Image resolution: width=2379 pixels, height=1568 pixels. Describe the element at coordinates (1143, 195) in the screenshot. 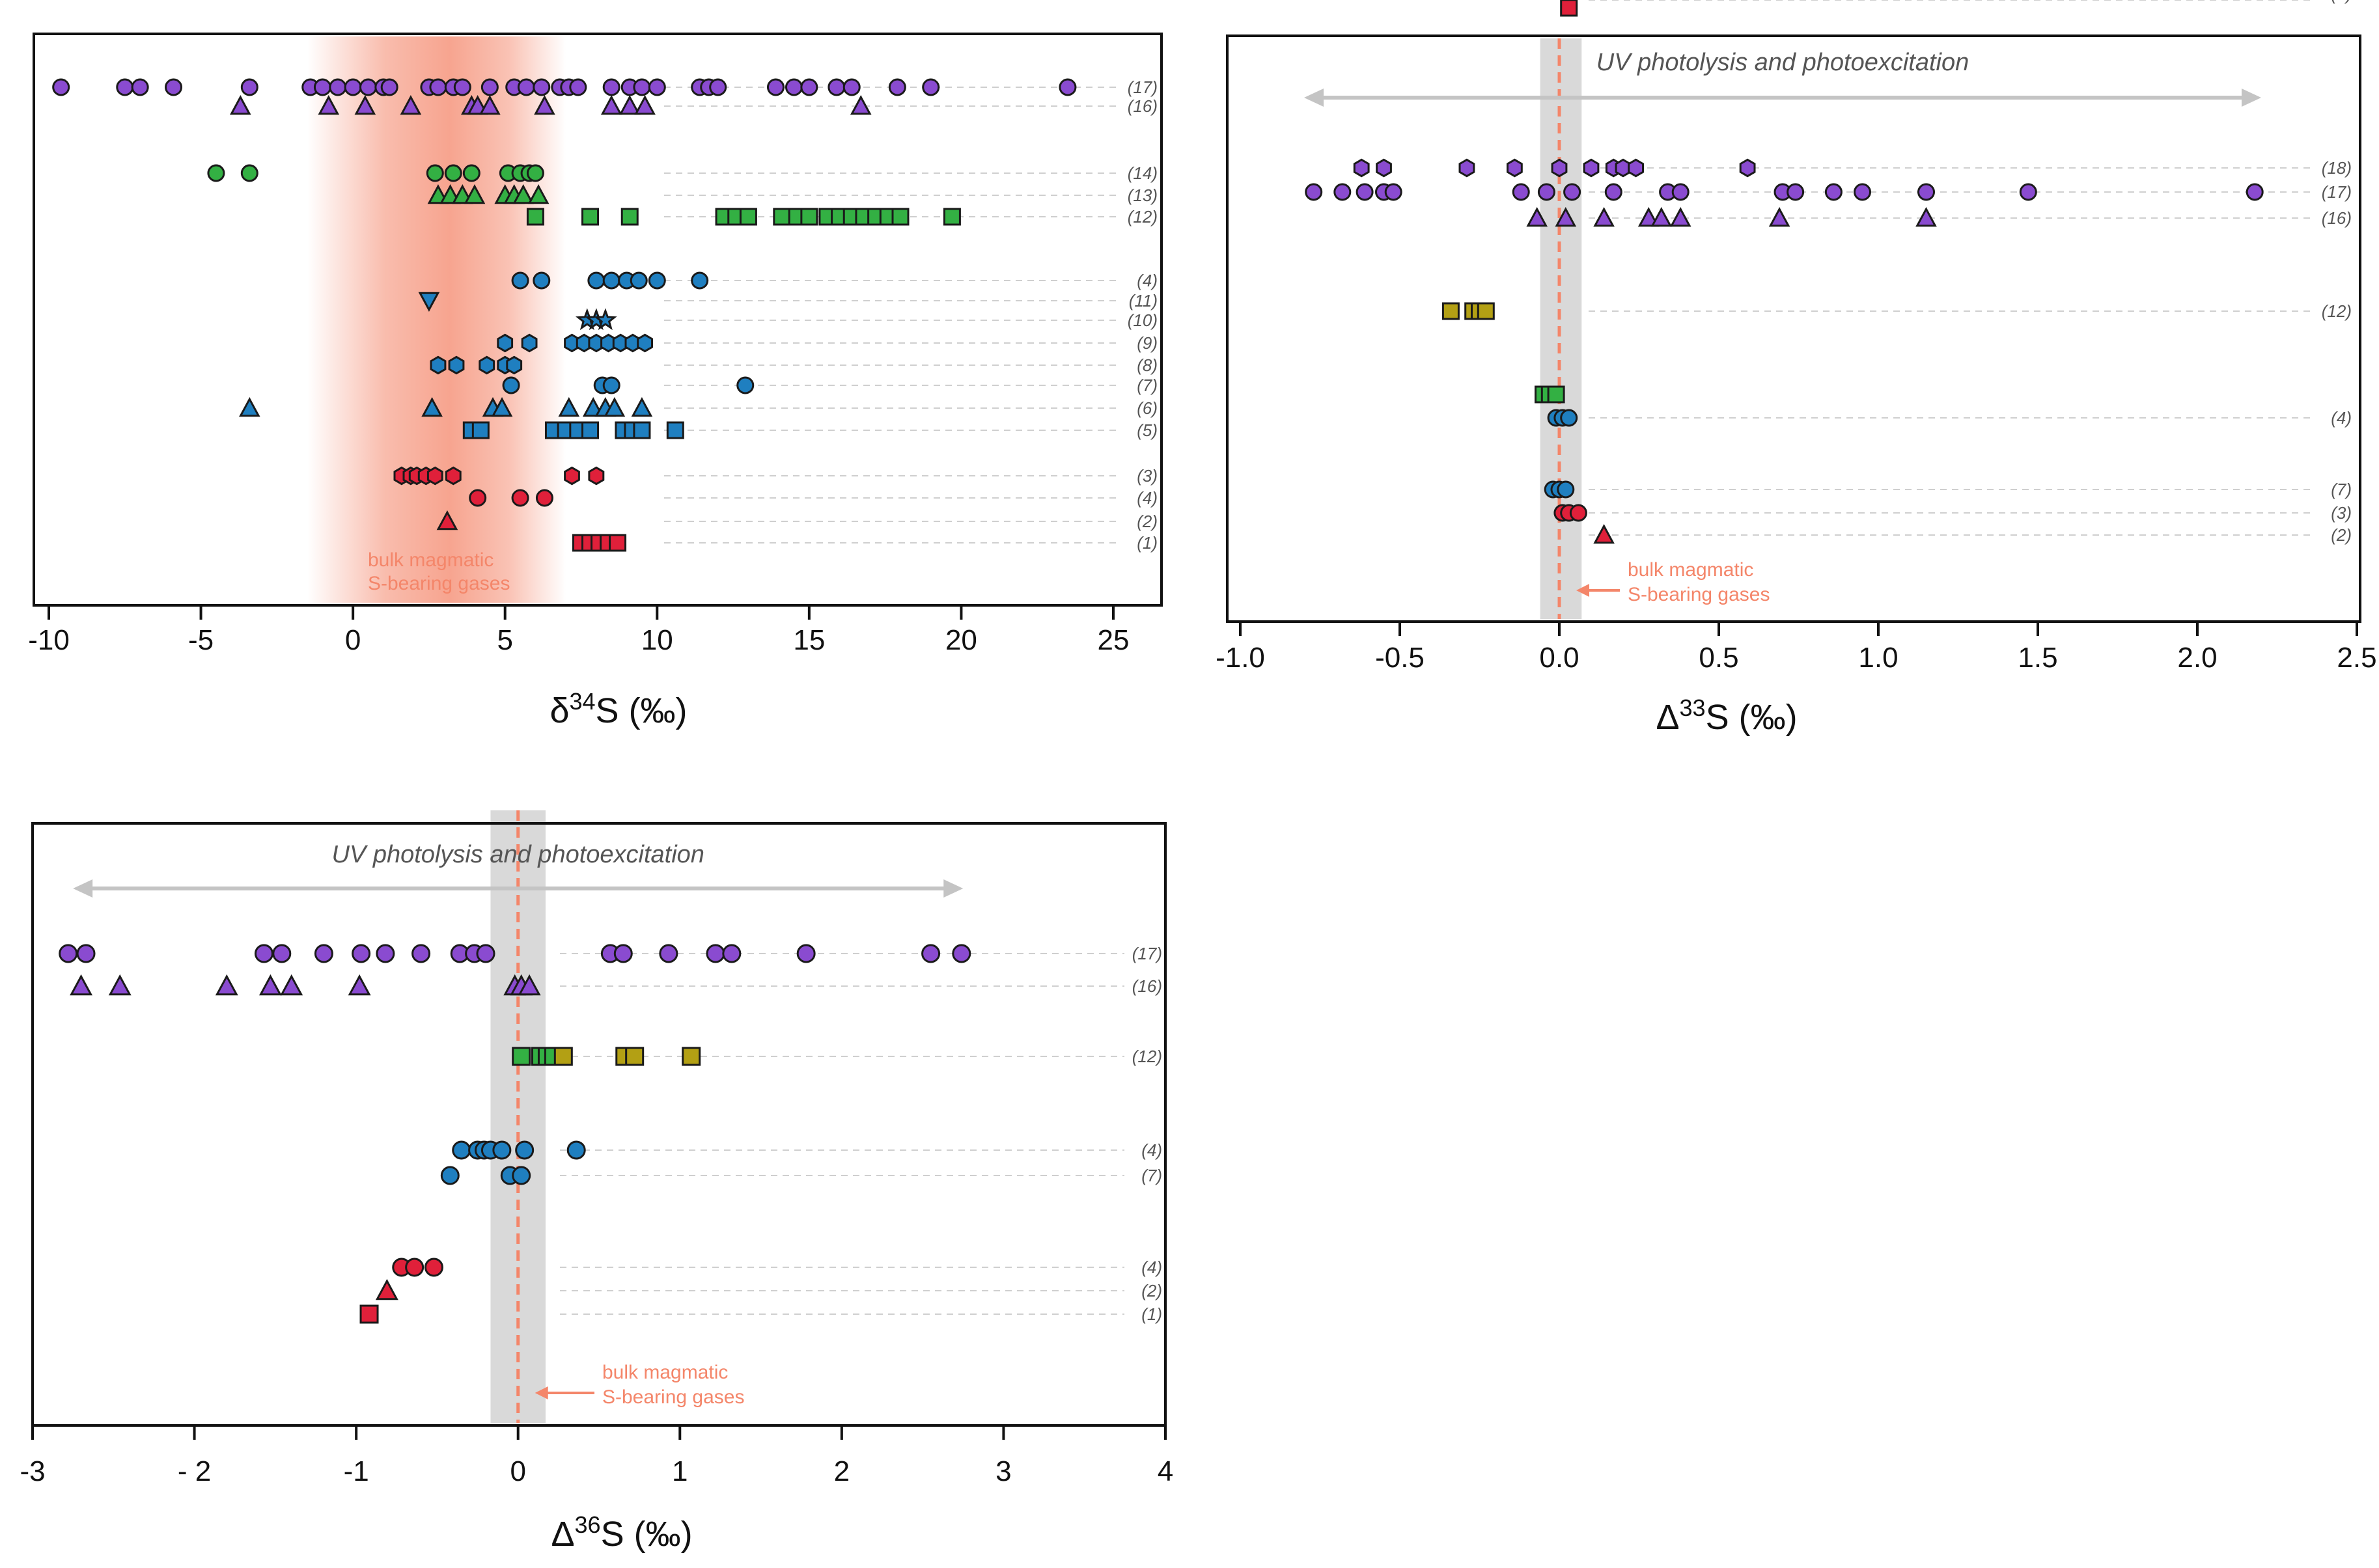

I see `row-label: (13)` at that location.